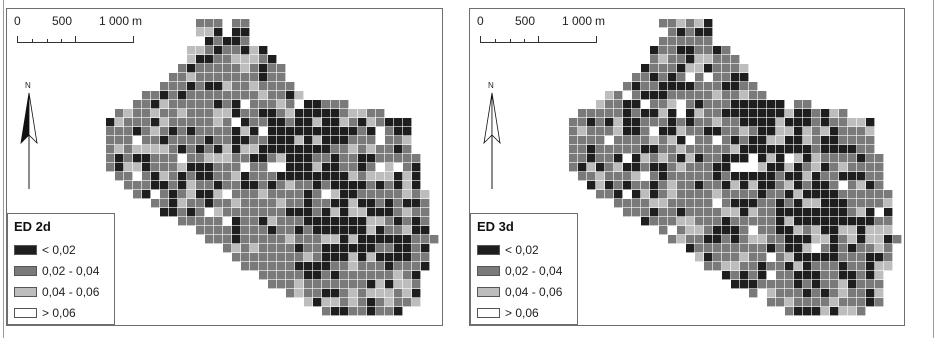 Image resolution: width=947 pixels, height=338 pixels. Describe the element at coordinates (45, 313) in the screenshot. I see `legend-item: > 0,06` at that location.